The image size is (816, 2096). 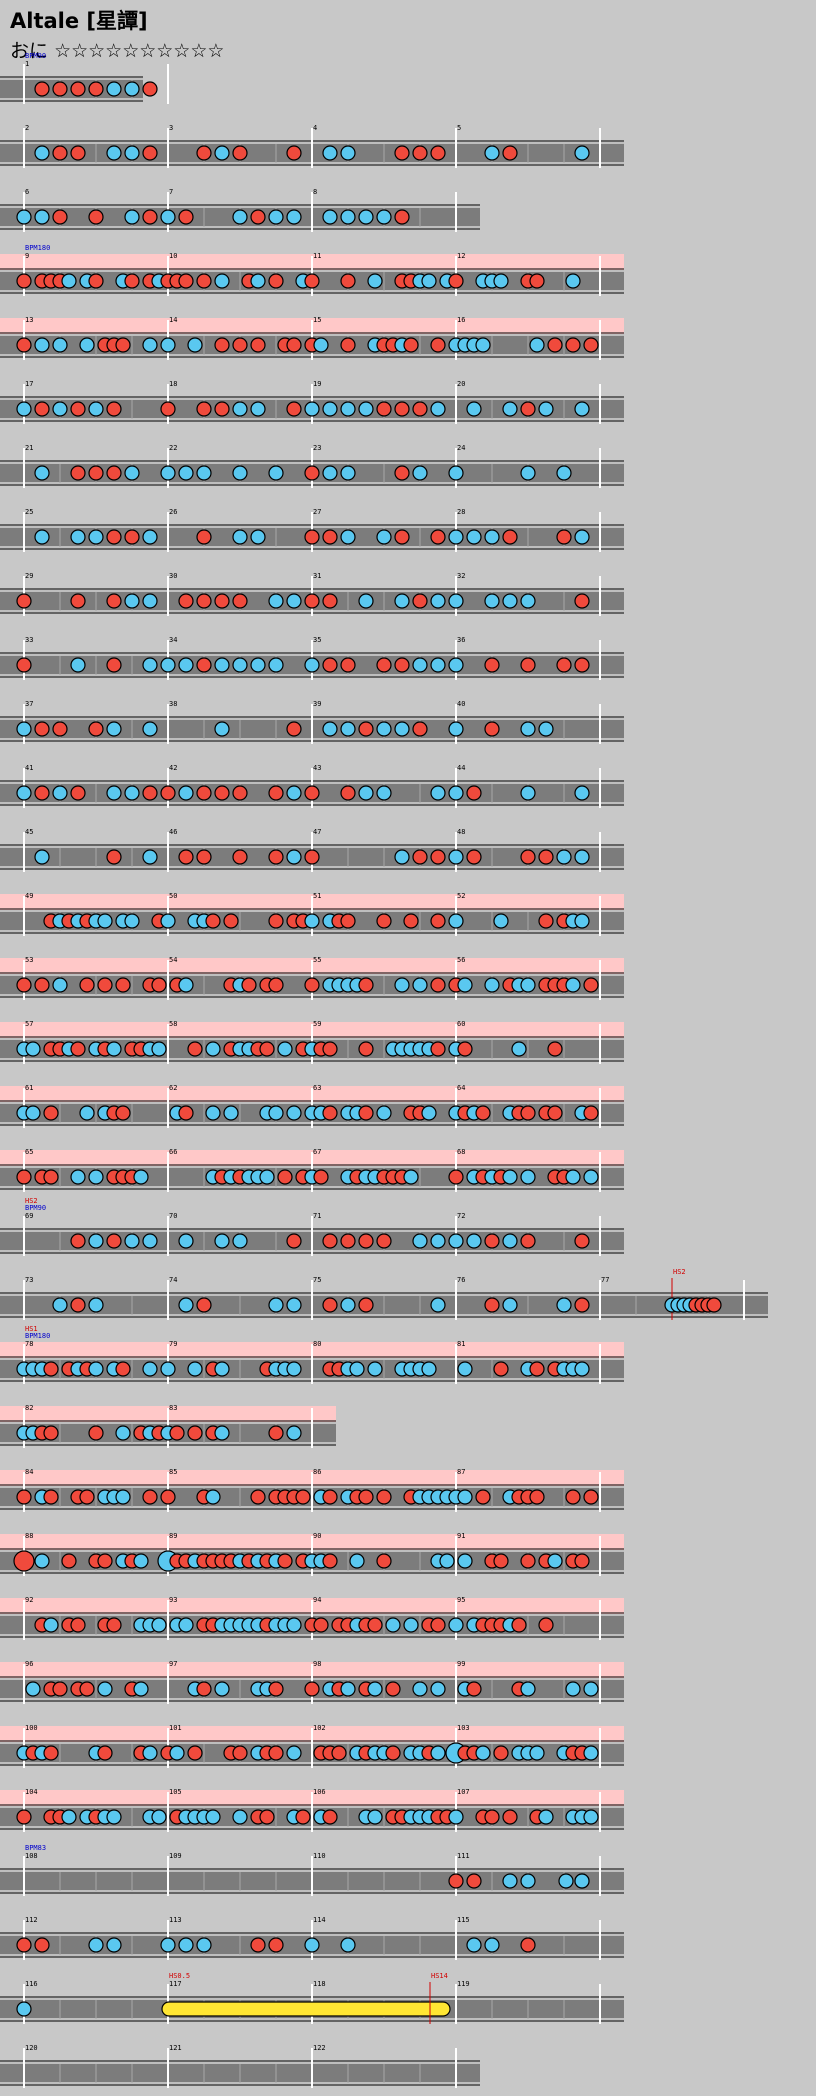 What do you see at coordinates (29, 448) in the screenshot?
I see `measure-number: 21` at bounding box center [29, 448].